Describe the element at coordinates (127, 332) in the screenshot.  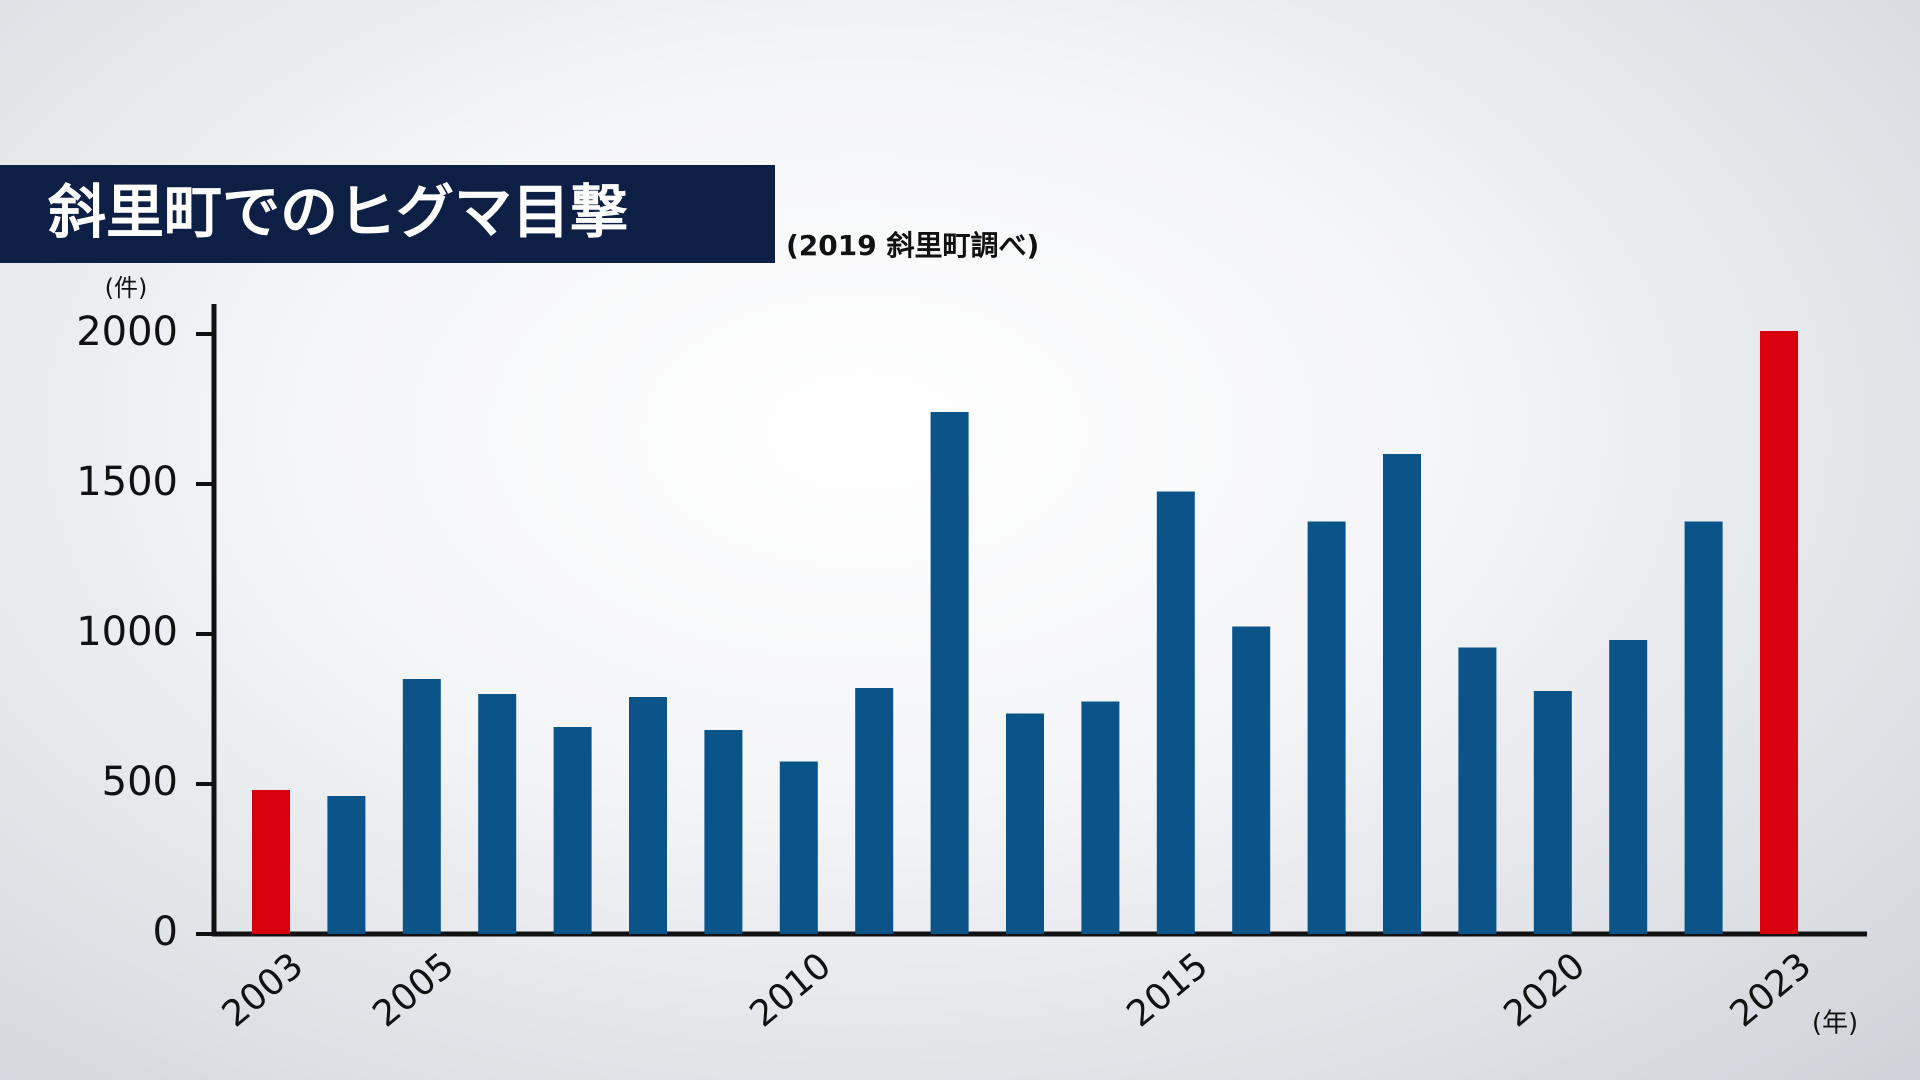
I see `y-tick-label: 2000` at that location.